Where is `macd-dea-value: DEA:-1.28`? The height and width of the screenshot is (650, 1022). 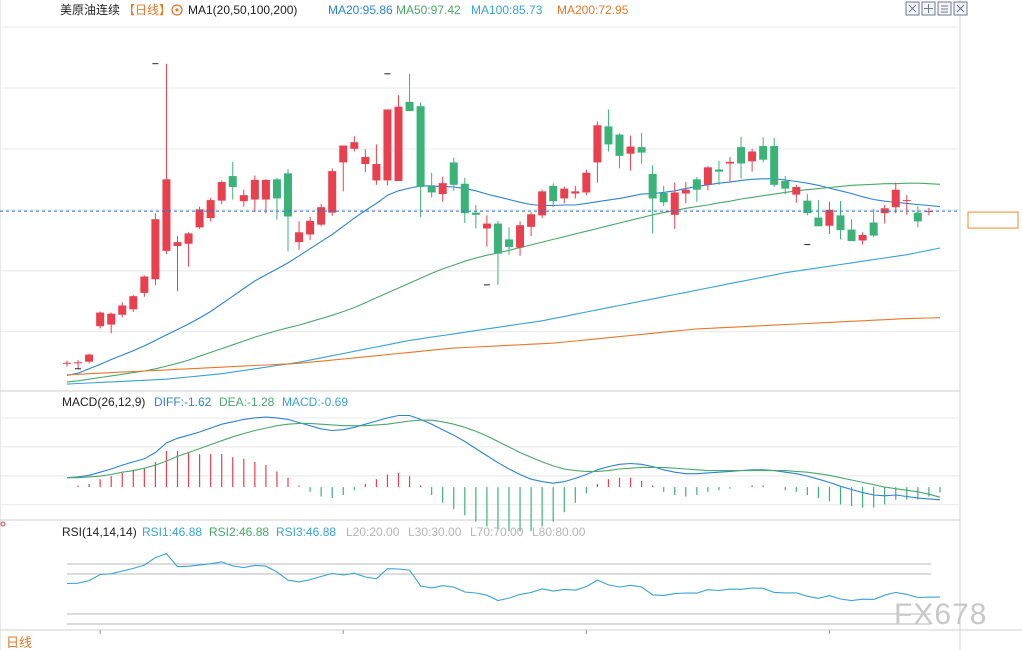 macd-dea-value: DEA:-1.28 is located at coordinates (247, 402).